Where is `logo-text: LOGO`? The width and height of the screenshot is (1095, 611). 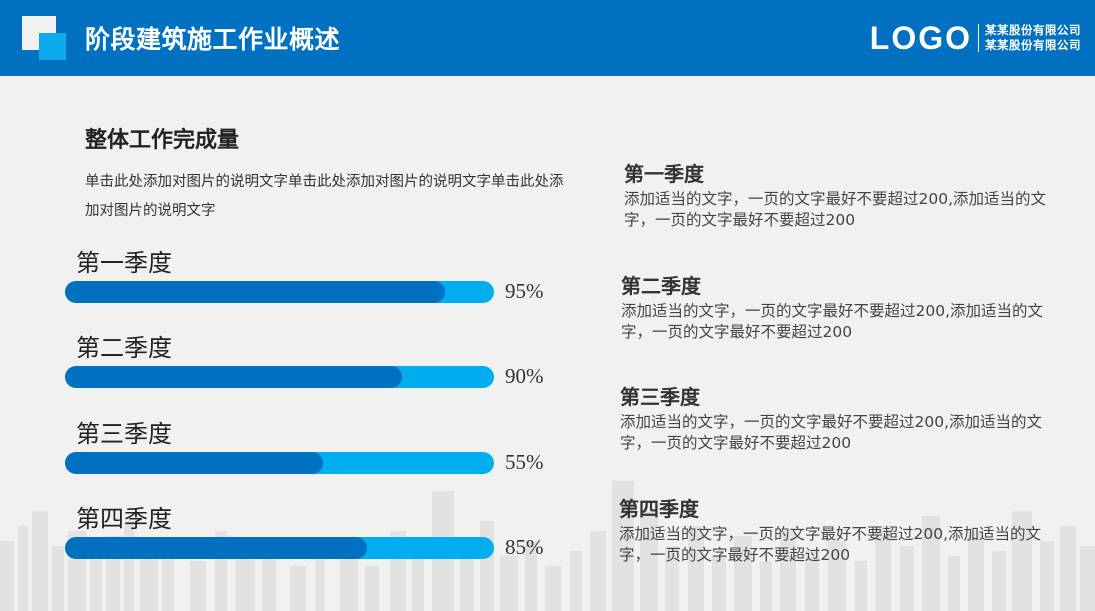
logo-text: LOGO is located at coordinates (920, 37).